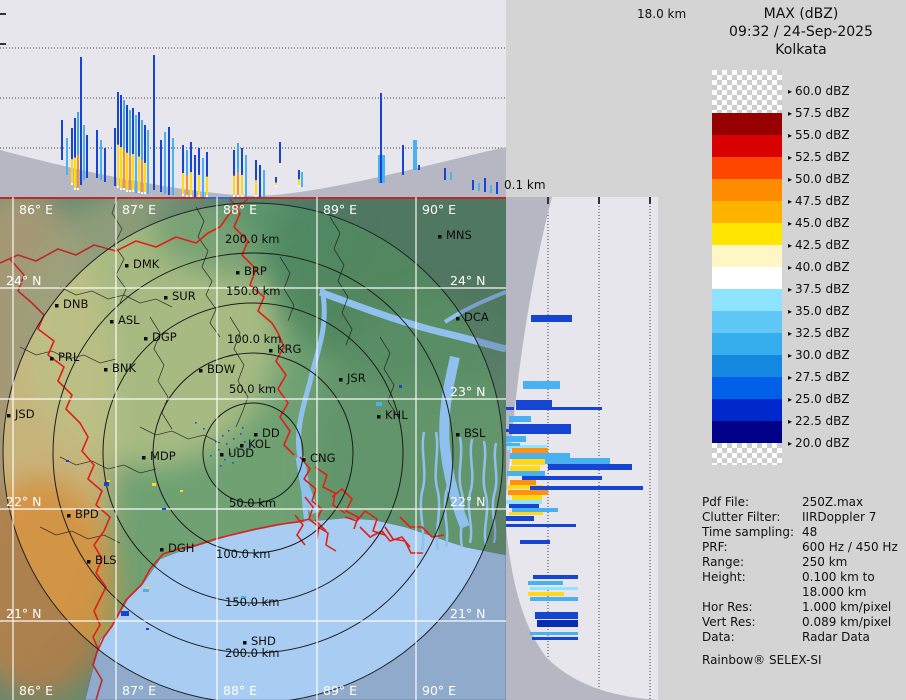 The width and height of the screenshot is (906, 700). What do you see at coordinates (718, 637) in the screenshot?
I see `info-label: Data:` at bounding box center [718, 637].